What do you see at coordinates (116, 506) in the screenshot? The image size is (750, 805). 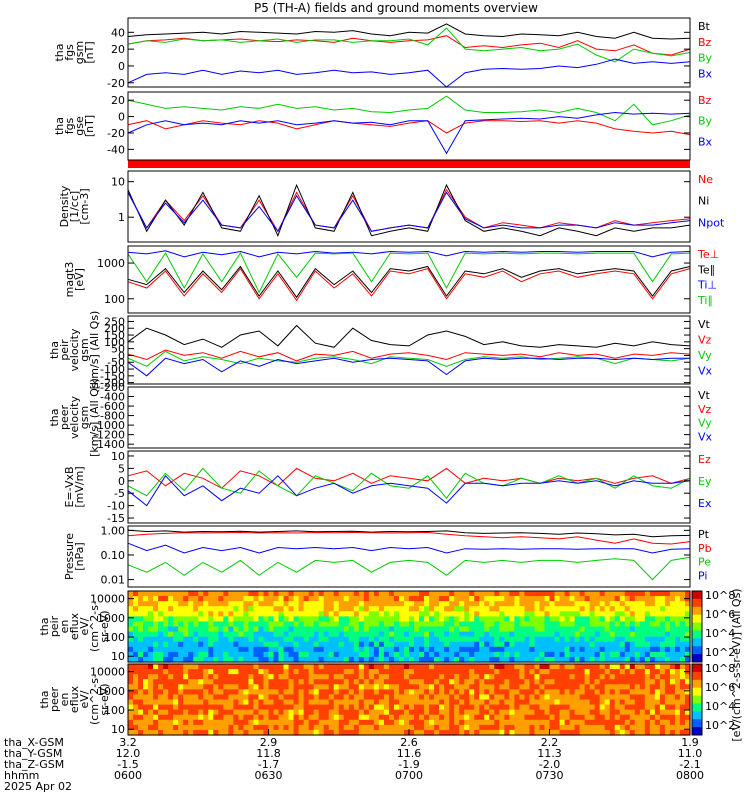 I see `ytick-label: -10` at bounding box center [116, 506].